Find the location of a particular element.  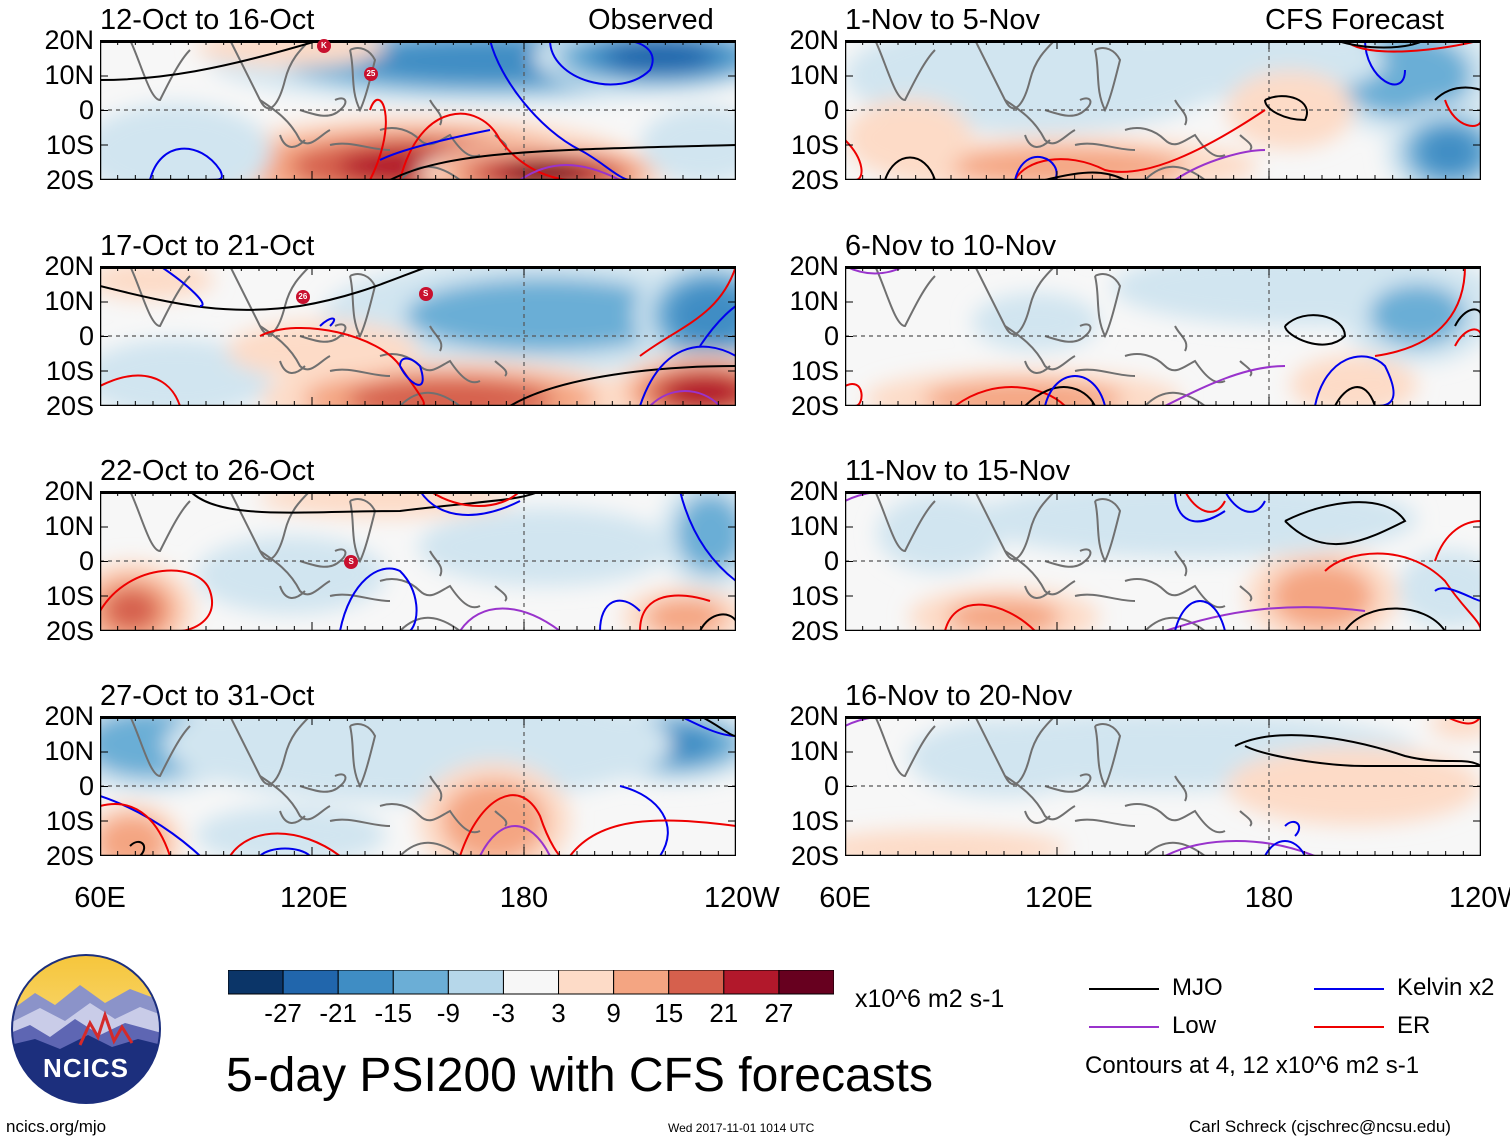

legend-line-swatch is located at coordinates (1124, 989).